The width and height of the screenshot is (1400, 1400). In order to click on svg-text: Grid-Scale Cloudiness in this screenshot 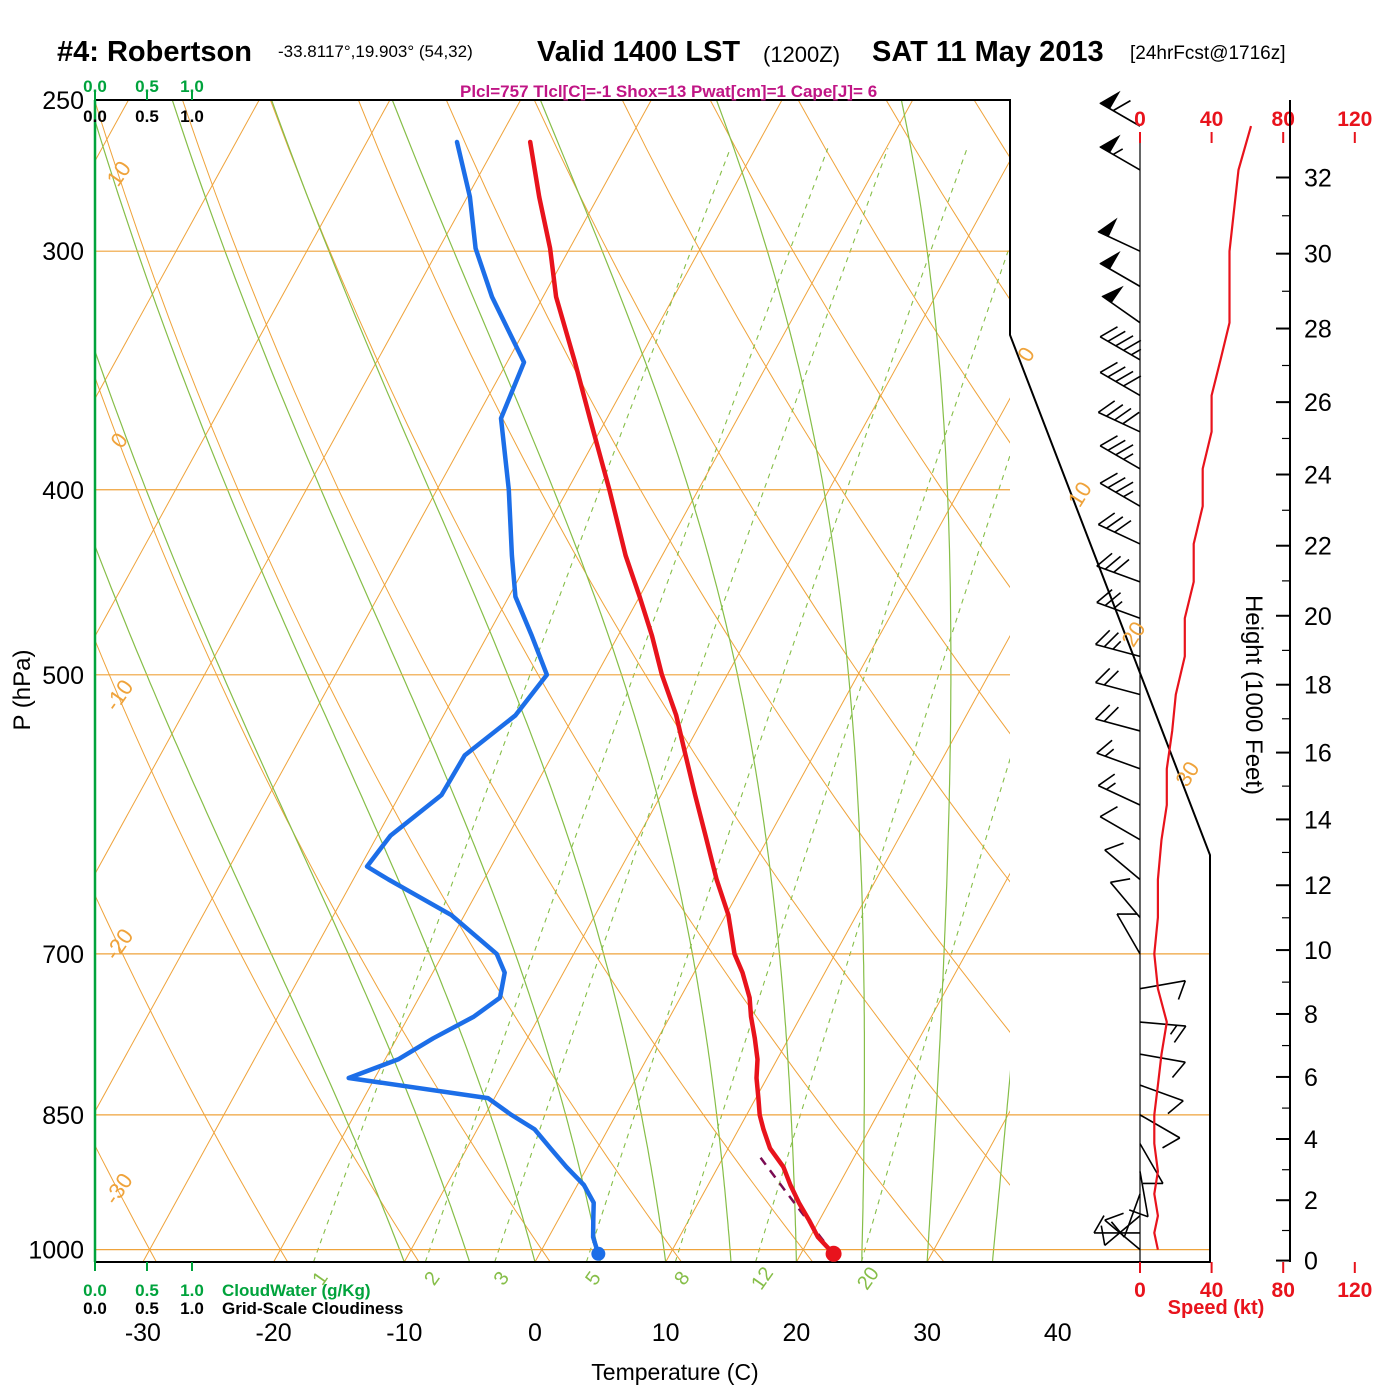, I will do `click(312, 1308)`.